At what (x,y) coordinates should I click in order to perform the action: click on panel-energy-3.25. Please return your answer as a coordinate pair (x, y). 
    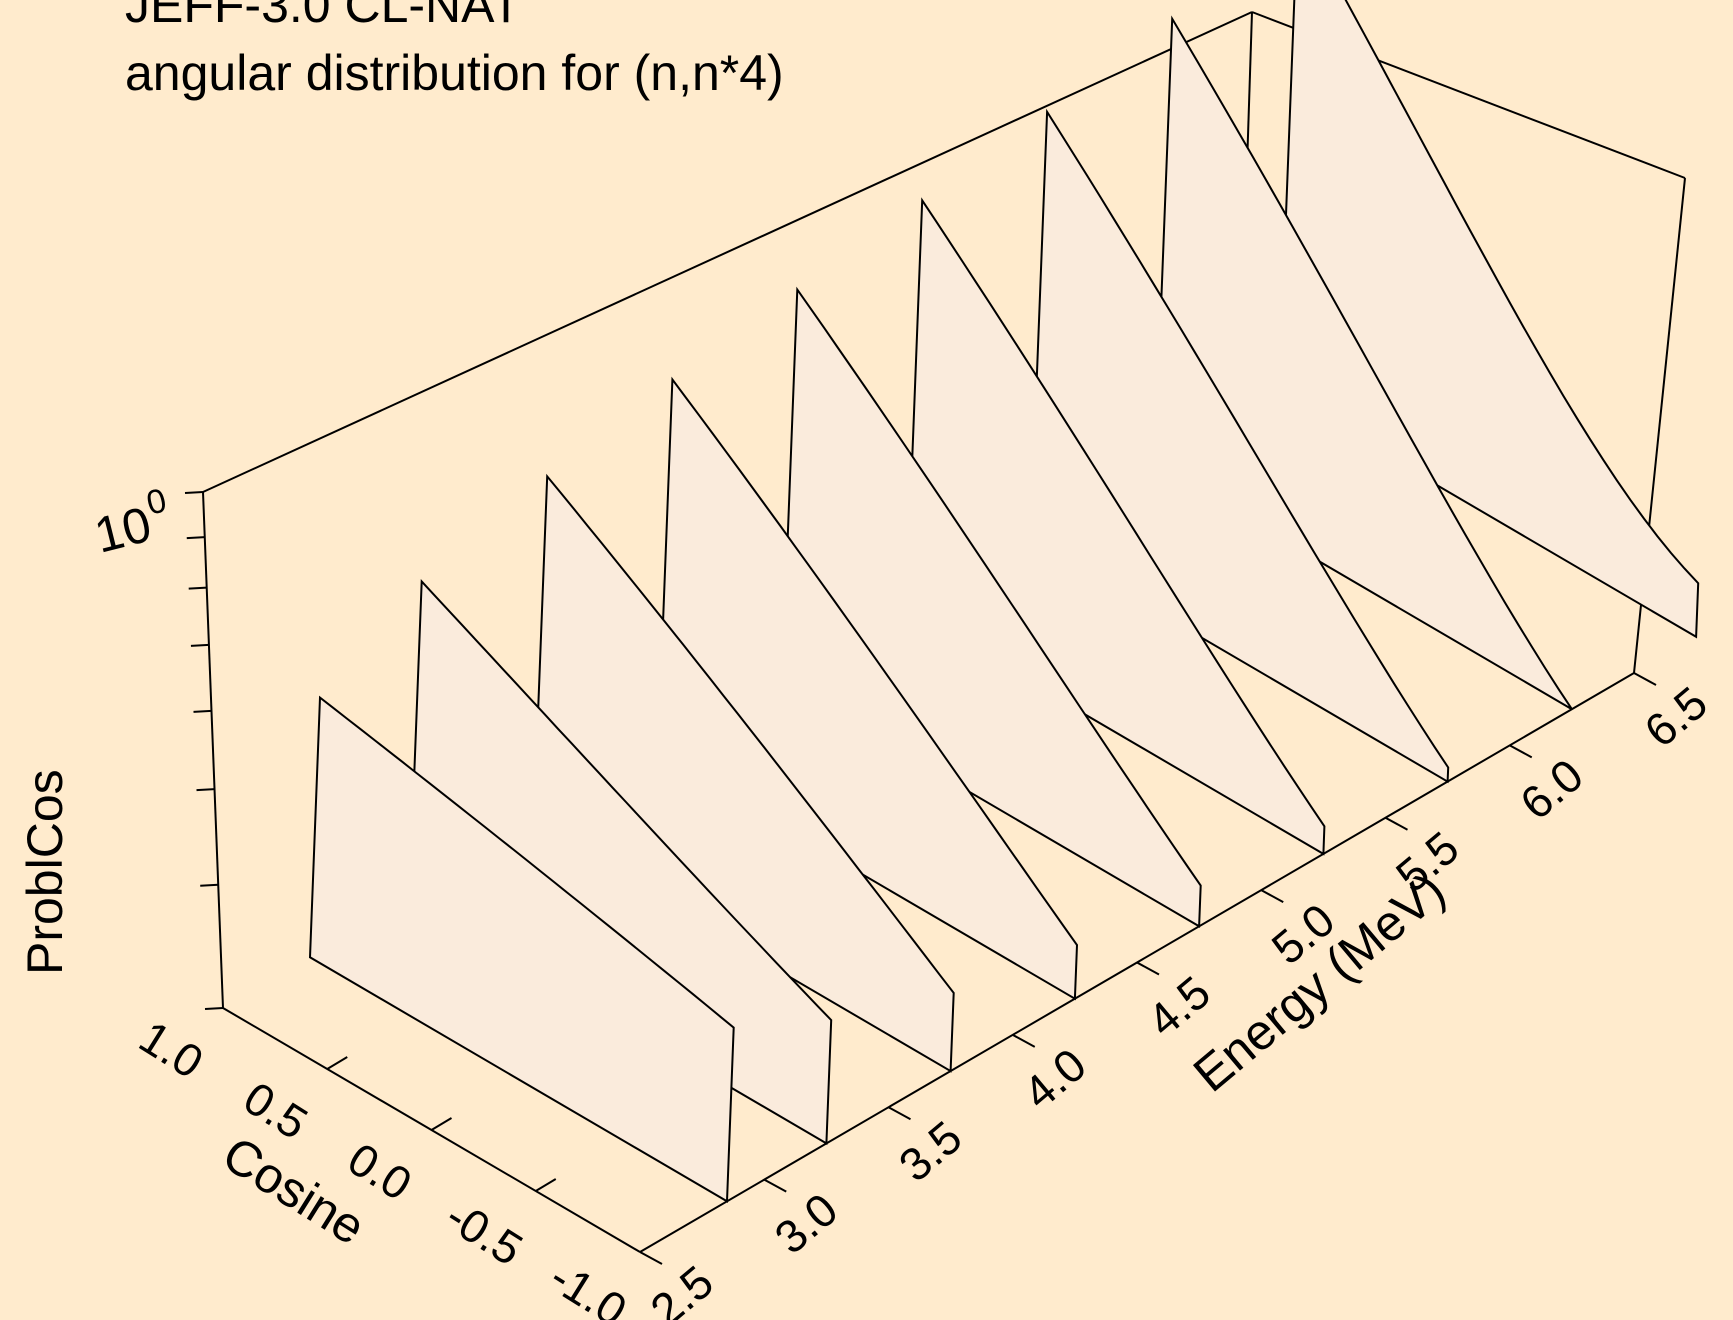
    Looking at the image, I should click on (620, 862).